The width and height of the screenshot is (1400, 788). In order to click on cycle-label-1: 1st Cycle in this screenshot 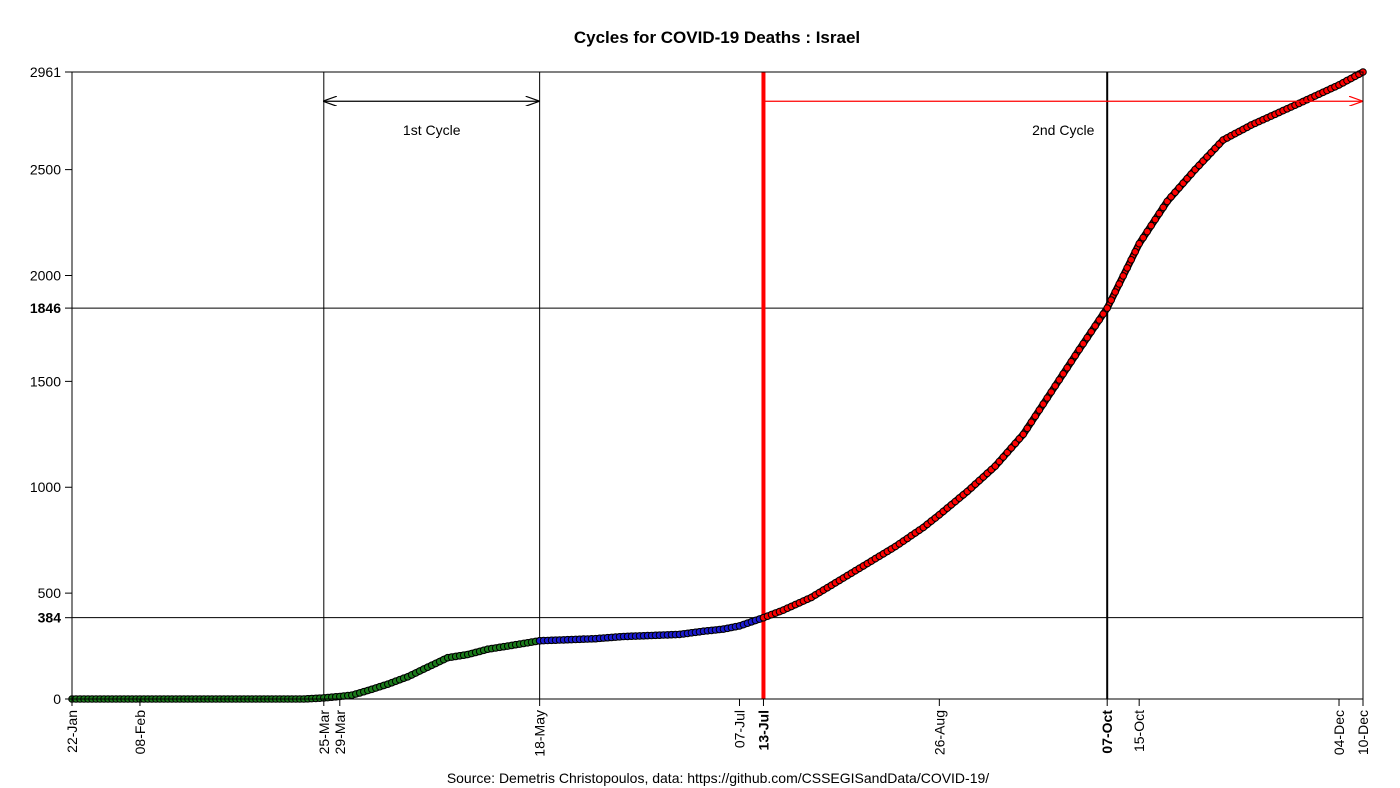, I will do `click(432, 130)`.